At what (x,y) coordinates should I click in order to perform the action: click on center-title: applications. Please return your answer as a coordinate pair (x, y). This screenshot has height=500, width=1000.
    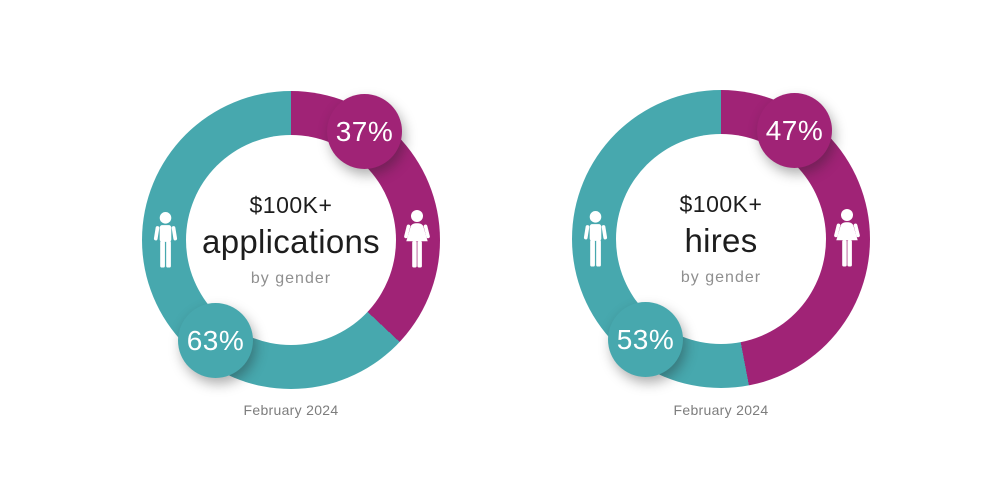
    Looking at the image, I should click on (291, 241).